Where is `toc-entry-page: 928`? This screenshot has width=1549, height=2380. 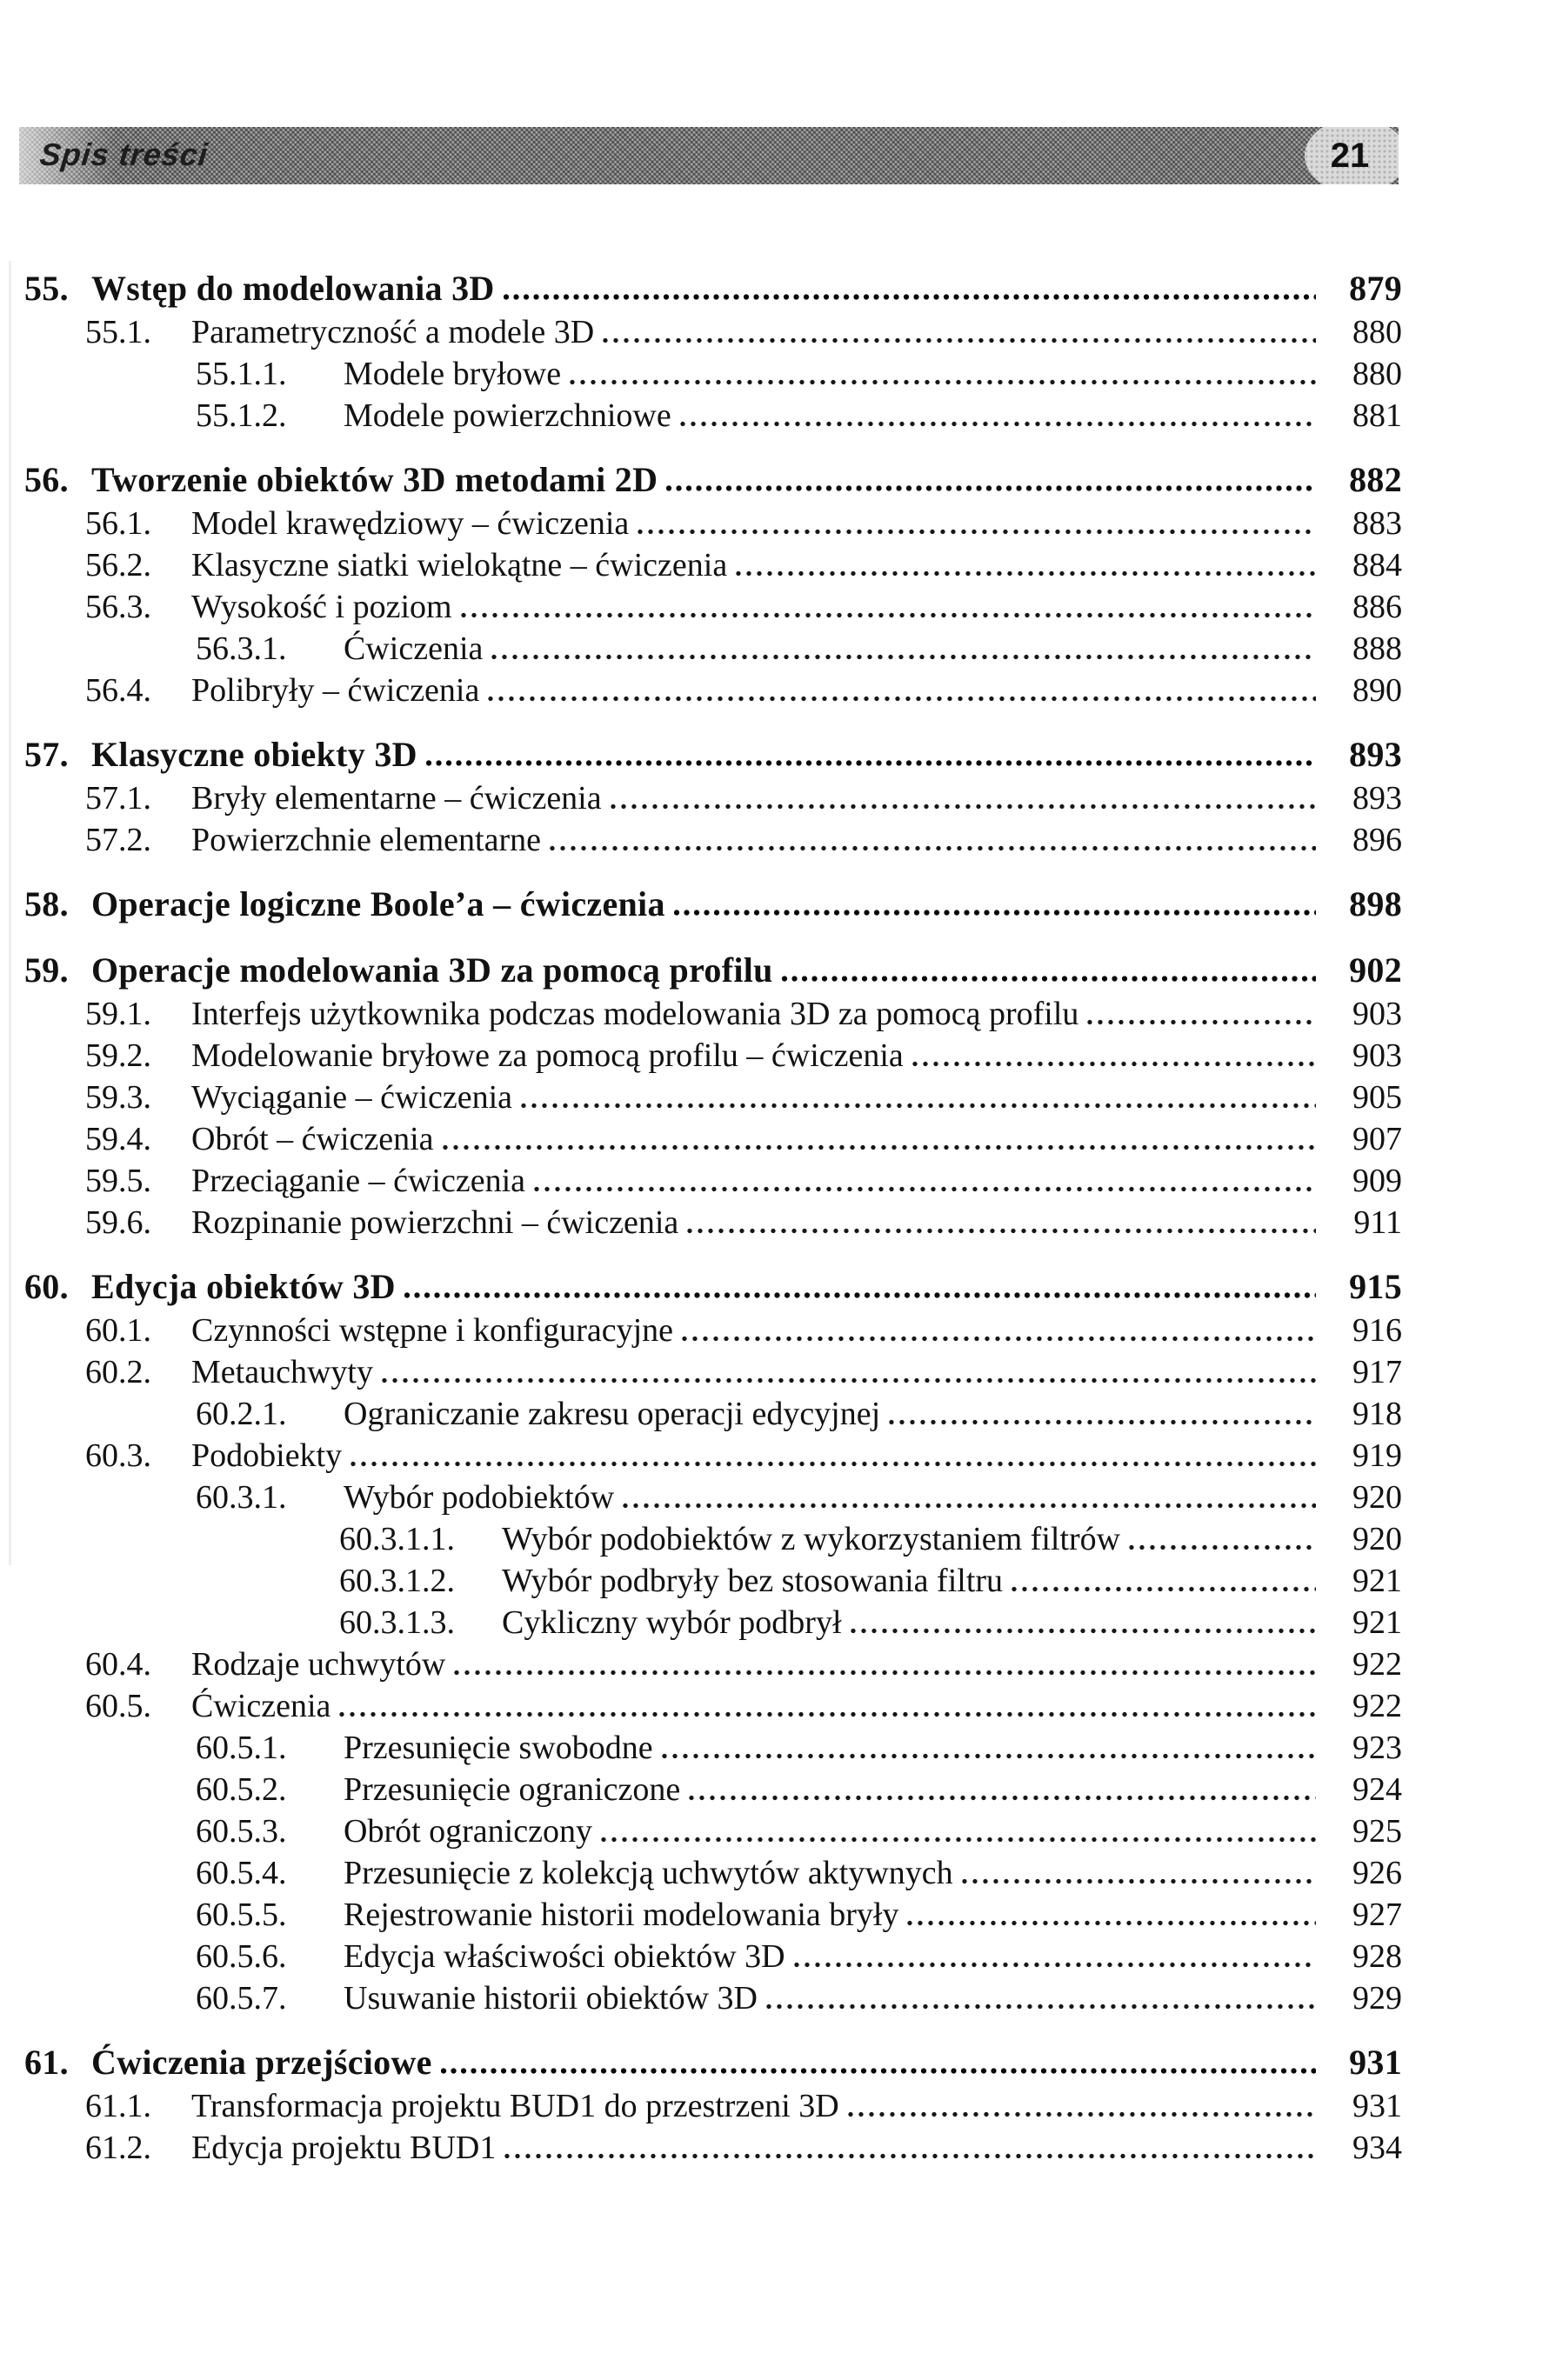 toc-entry-page: 928 is located at coordinates (1377, 1956).